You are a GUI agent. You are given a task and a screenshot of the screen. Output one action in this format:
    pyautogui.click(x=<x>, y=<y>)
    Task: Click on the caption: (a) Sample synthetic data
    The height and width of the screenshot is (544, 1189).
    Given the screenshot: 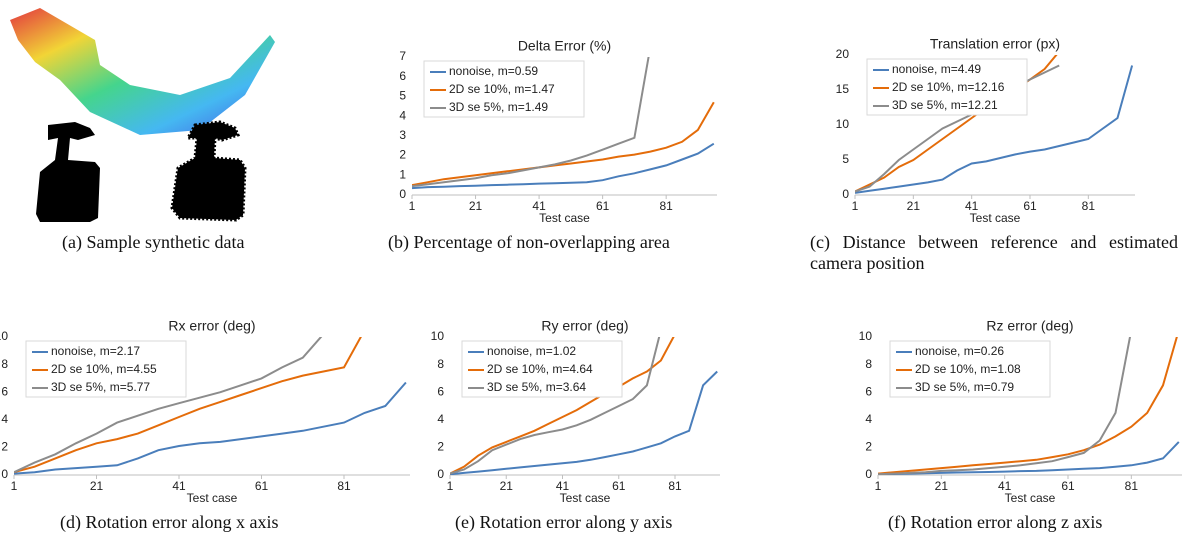 What is the action you would take?
    pyautogui.click(x=153, y=242)
    